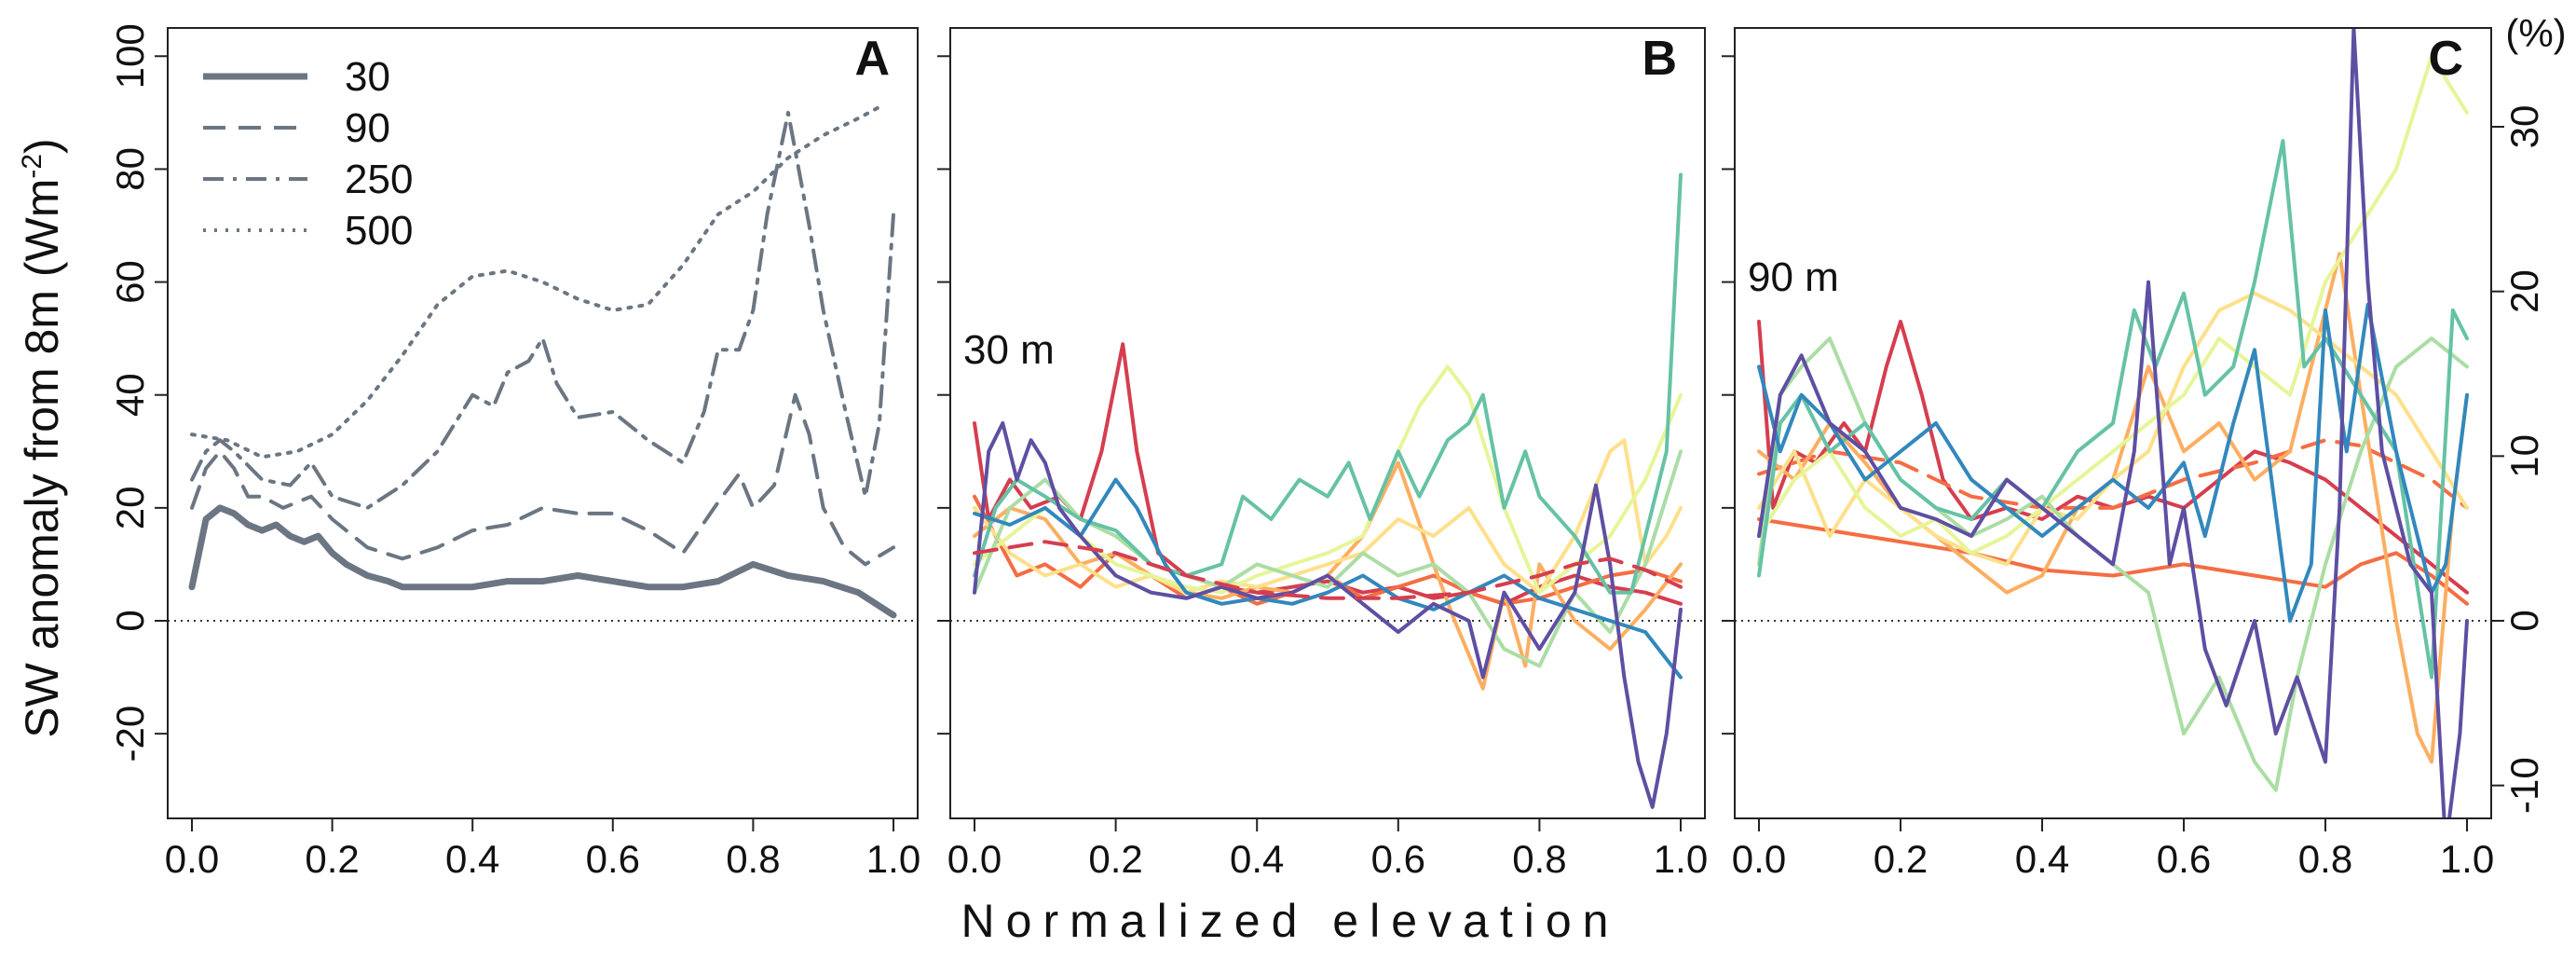  What do you see at coordinates (1659, 59) in the screenshot?
I see `panel-letter: B` at bounding box center [1659, 59].